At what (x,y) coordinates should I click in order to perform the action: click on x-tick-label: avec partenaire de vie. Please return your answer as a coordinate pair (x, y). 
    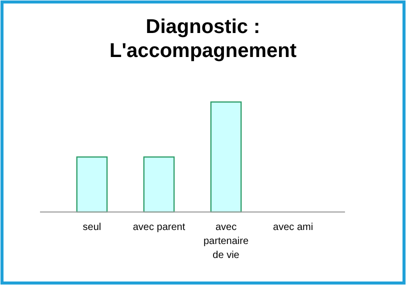
    Looking at the image, I should click on (226, 241).